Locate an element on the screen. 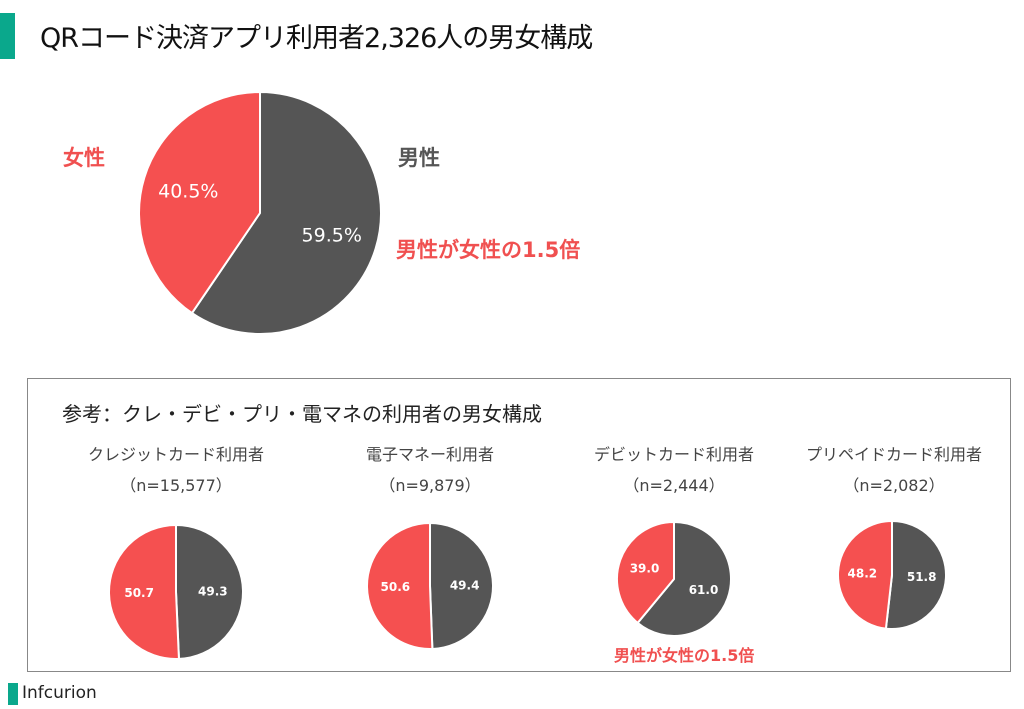  pie-data-label: 49.3 is located at coordinates (213, 591).